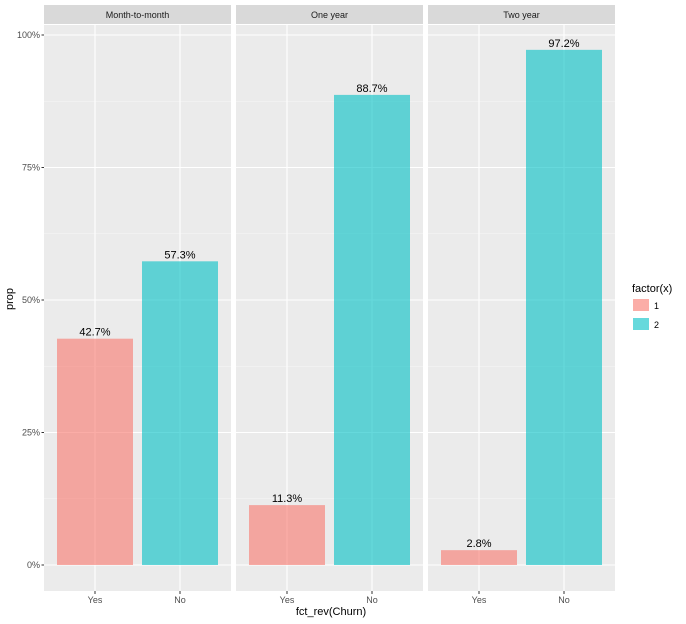  I want to click on y-tick-label: 100%, so click(28, 35).